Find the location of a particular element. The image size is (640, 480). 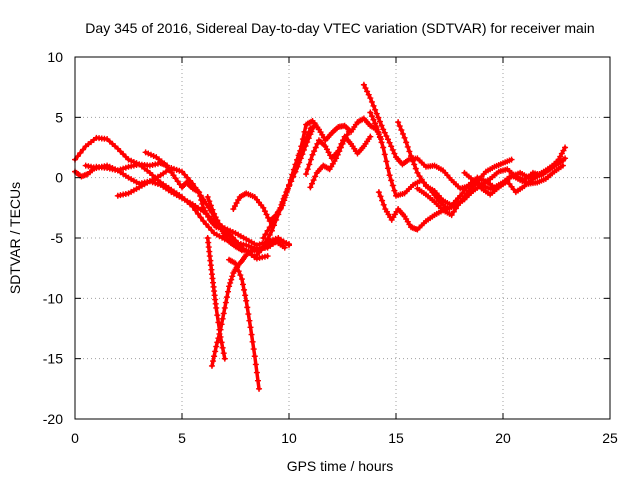

series-trace is located at coordinates (271, 177).